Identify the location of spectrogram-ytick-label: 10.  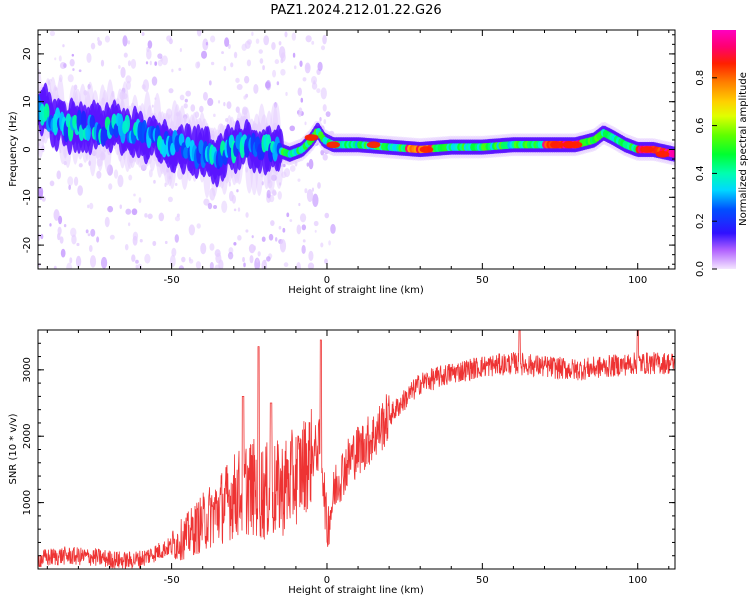
(27, 101).